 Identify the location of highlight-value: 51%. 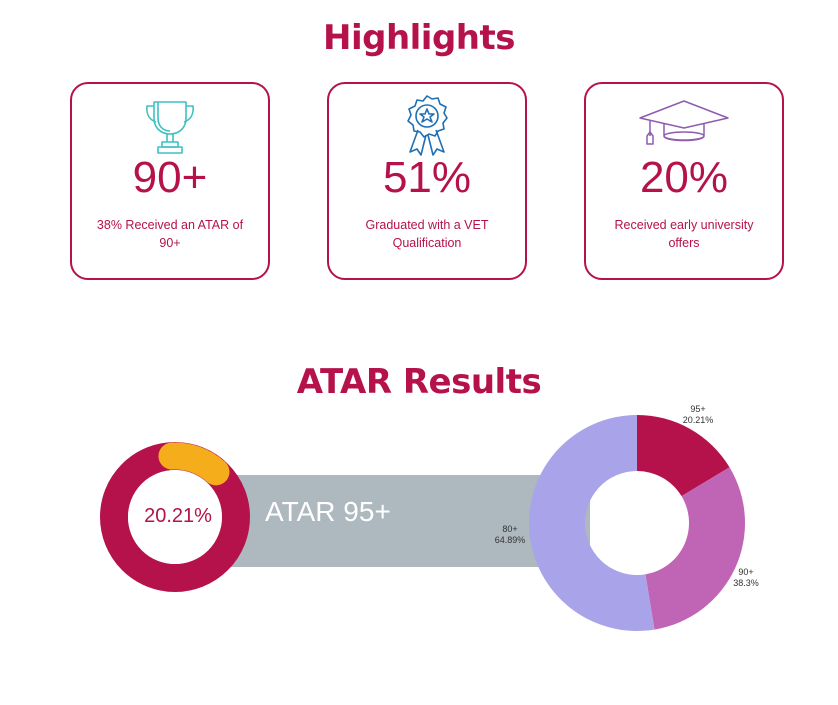
(427, 177).